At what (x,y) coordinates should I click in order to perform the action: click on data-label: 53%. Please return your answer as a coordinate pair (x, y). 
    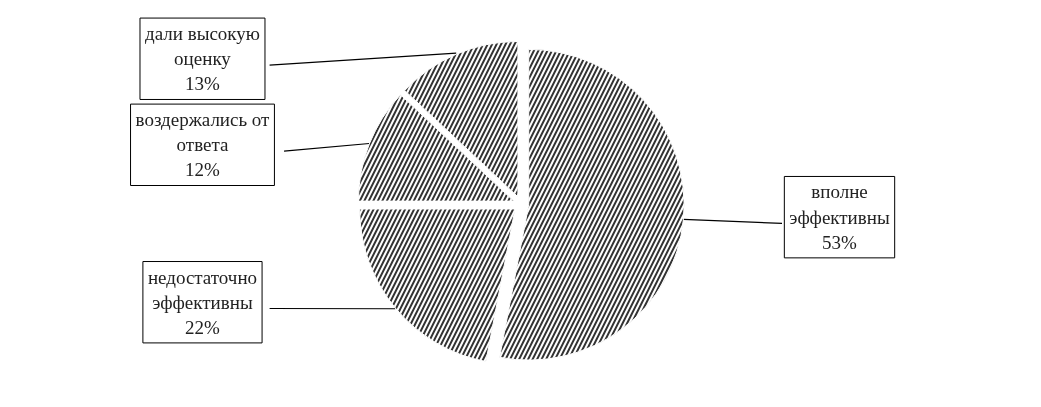
    Looking at the image, I should click on (840, 242).